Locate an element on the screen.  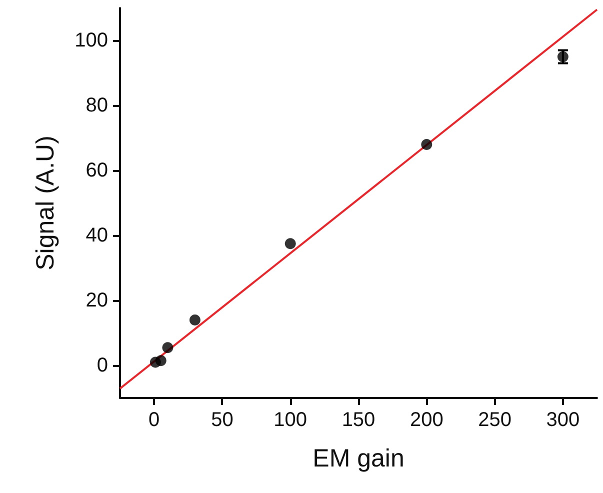
x-tick-label: 300 is located at coordinates (563, 420).